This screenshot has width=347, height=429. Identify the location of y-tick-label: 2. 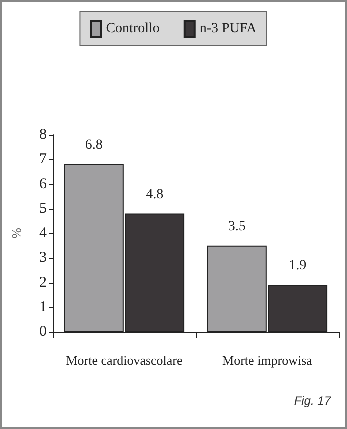
(43, 282).